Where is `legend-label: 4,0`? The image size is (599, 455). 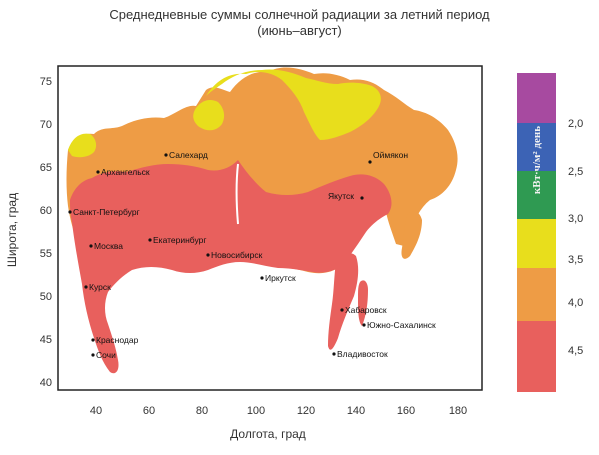
legend-label: 4,0 is located at coordinates (575, 303).